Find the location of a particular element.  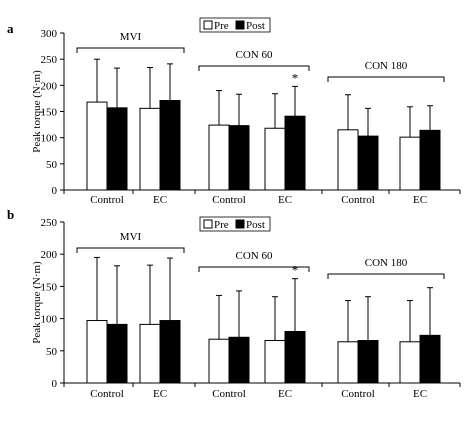

y-tick-label: 300 is located at coordinates (49, 34).